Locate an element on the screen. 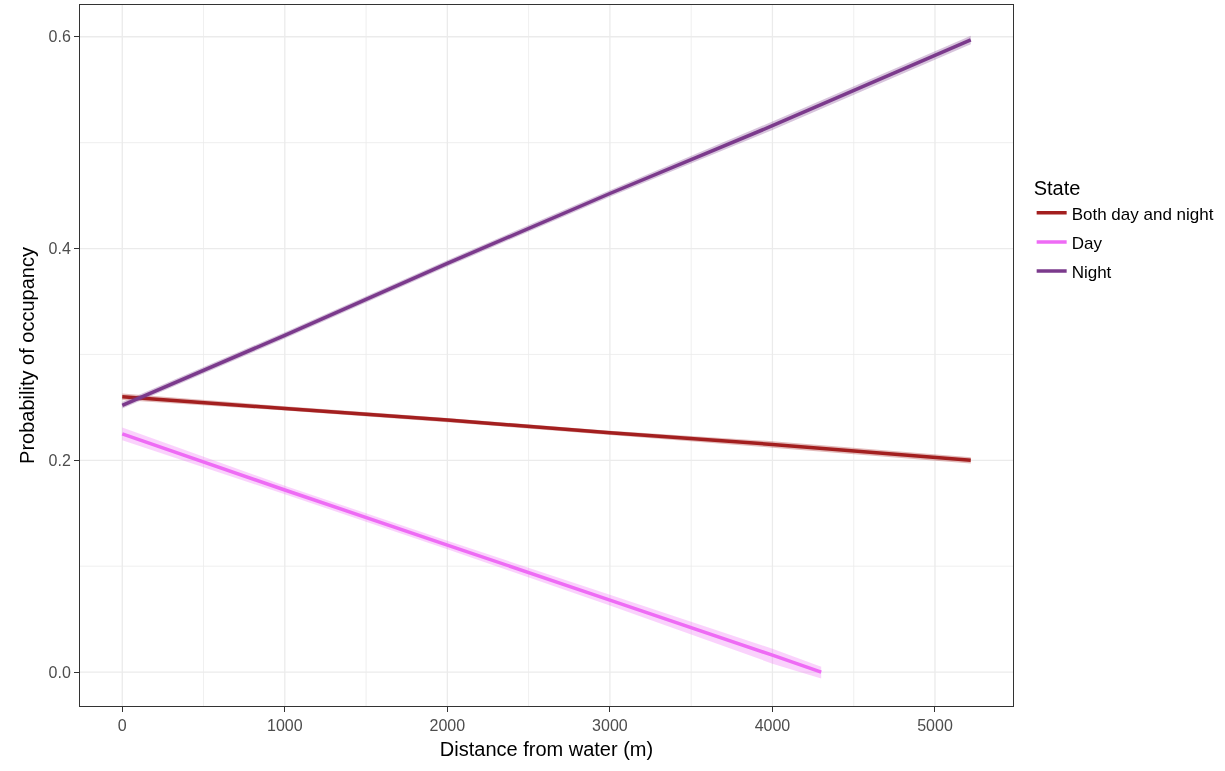  y-tick-label: 0.2 is located at coordinates (59, 460).